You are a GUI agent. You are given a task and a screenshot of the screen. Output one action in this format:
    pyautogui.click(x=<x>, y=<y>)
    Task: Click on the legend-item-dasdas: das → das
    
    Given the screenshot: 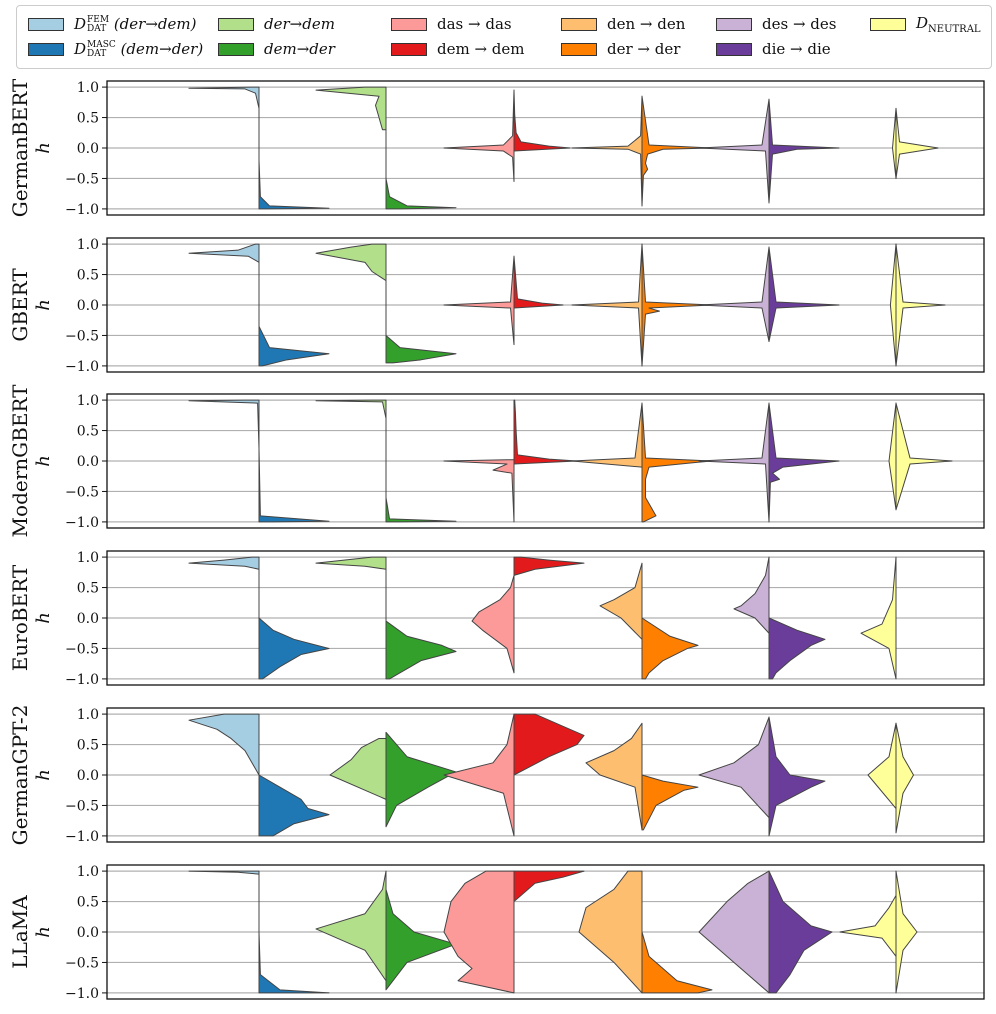 What is the action you would take?
    pyautogui.click(x=451, y=24)
    